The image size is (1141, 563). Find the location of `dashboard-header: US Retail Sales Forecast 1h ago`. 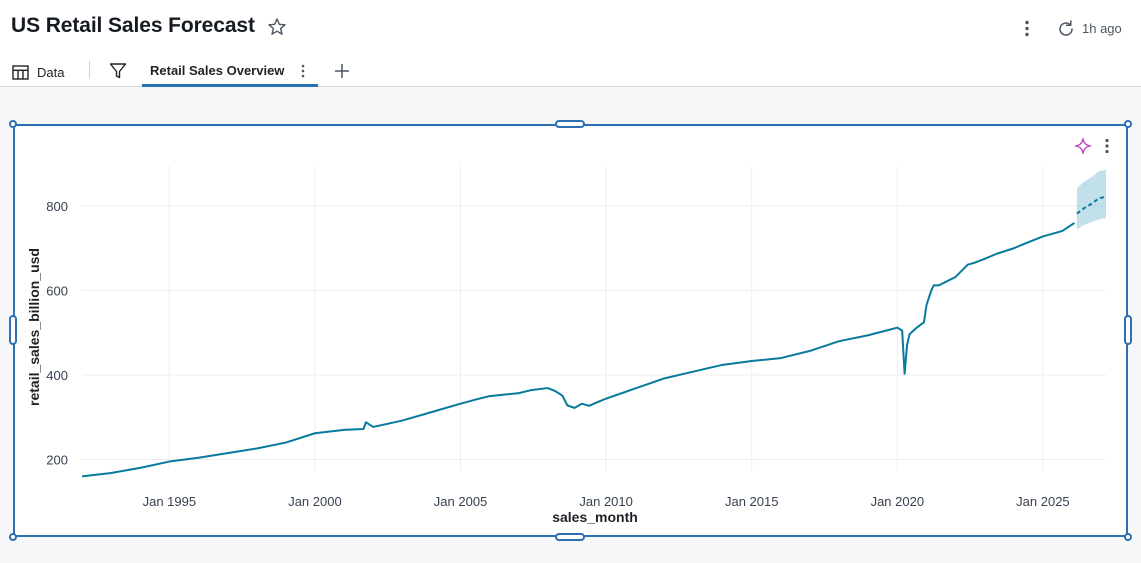

dashboard-header: US Retail Sales Forecast 1h ago is located at coordinates (570, 28).